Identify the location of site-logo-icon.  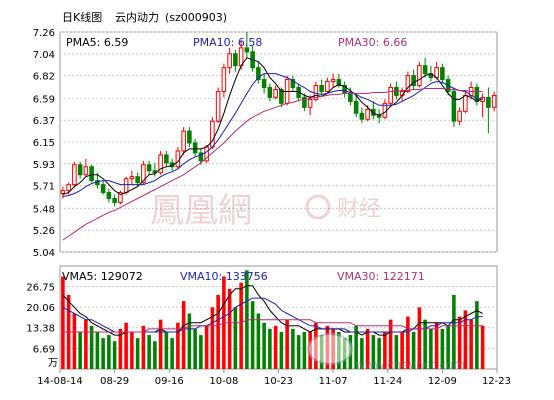
(330, 349).